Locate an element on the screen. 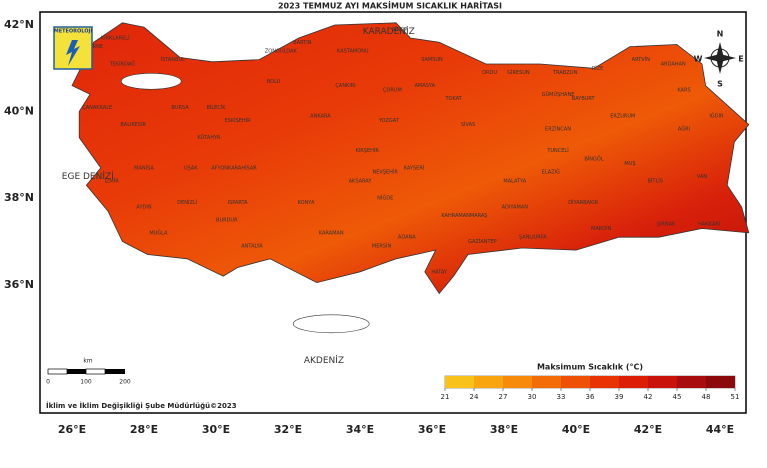  scale-label: 0 is located at coordinates (48, 382).